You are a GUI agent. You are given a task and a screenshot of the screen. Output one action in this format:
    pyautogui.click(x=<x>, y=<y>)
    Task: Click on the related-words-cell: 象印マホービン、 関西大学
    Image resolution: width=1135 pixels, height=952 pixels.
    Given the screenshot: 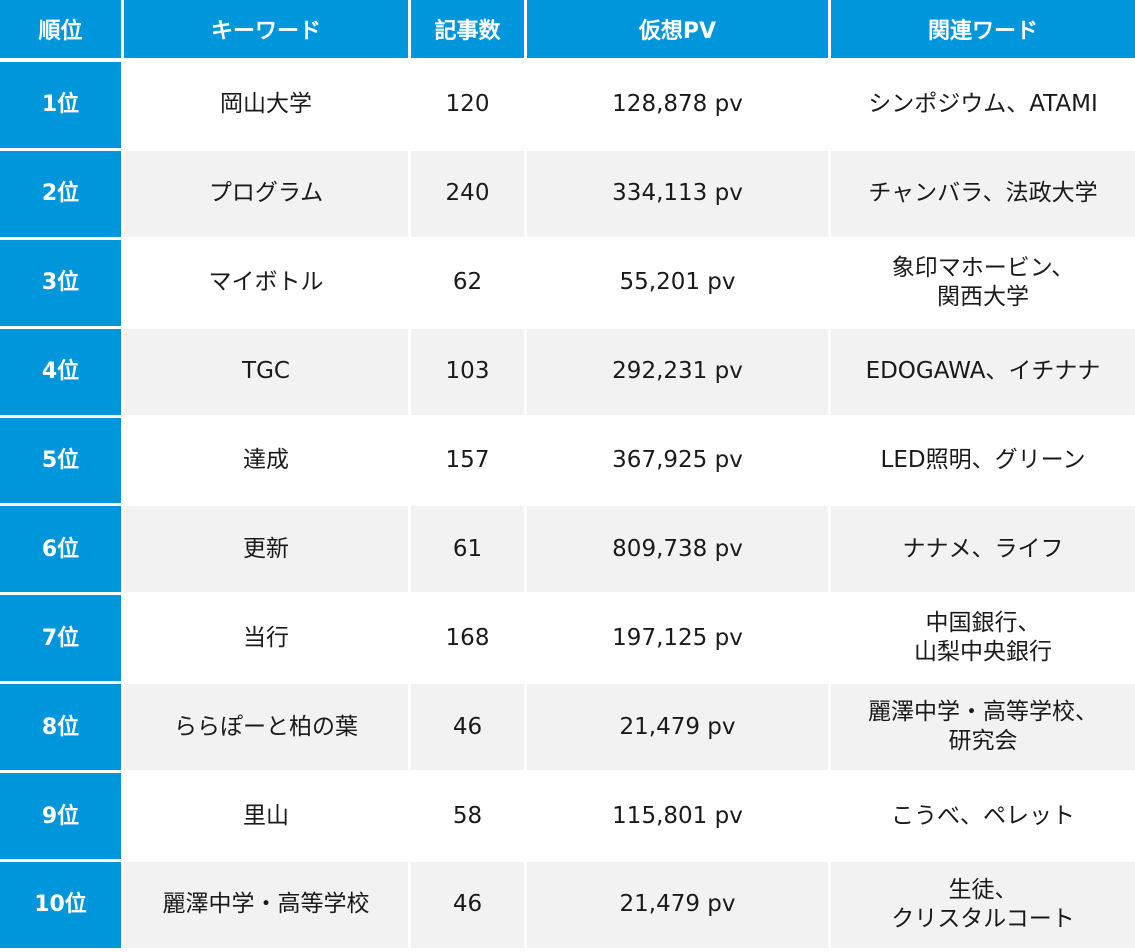 What is the action you would take?
    pyautogui.click(x=983, y=284)
    